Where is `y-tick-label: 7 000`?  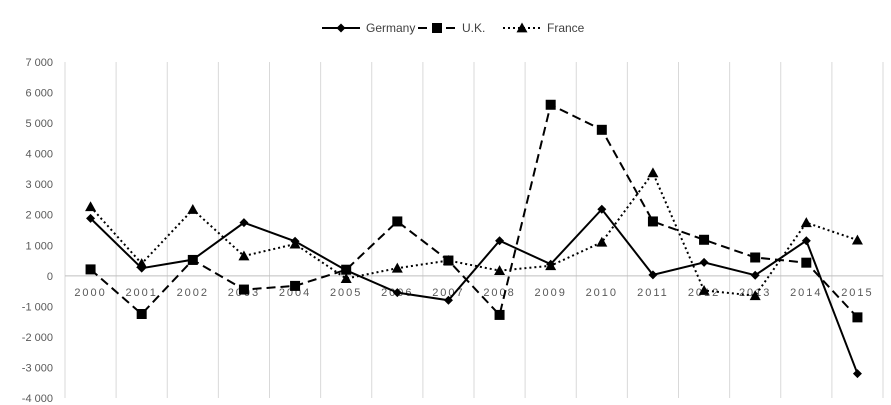
y-tick-label: 7 000 is located at coordinates (39, 63).